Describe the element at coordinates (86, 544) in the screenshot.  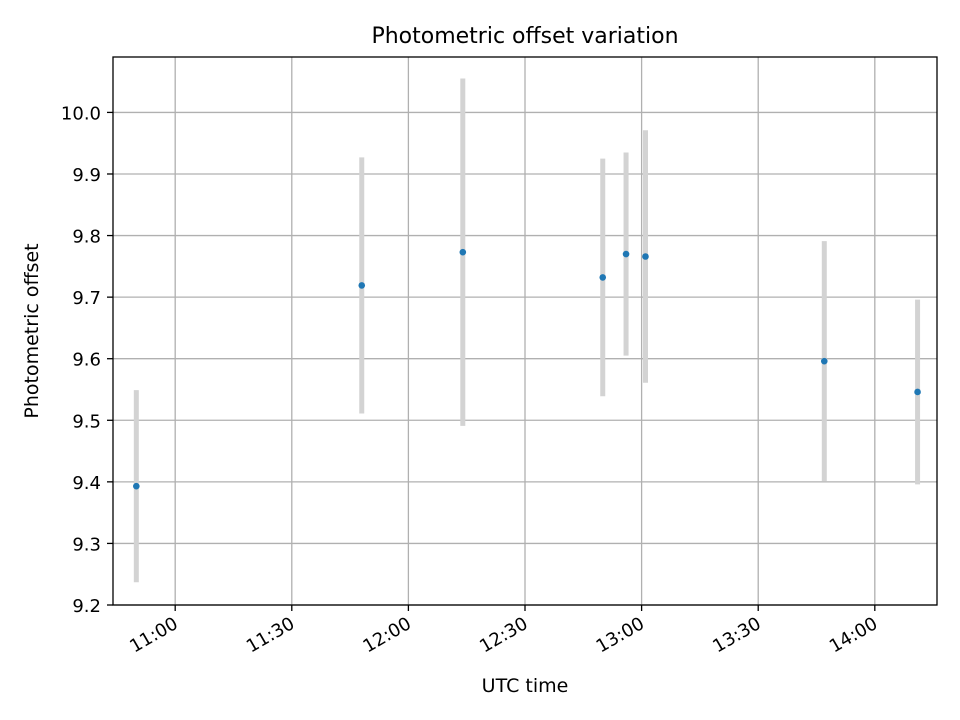
I see `y-tick-label: 9.3` at that location.